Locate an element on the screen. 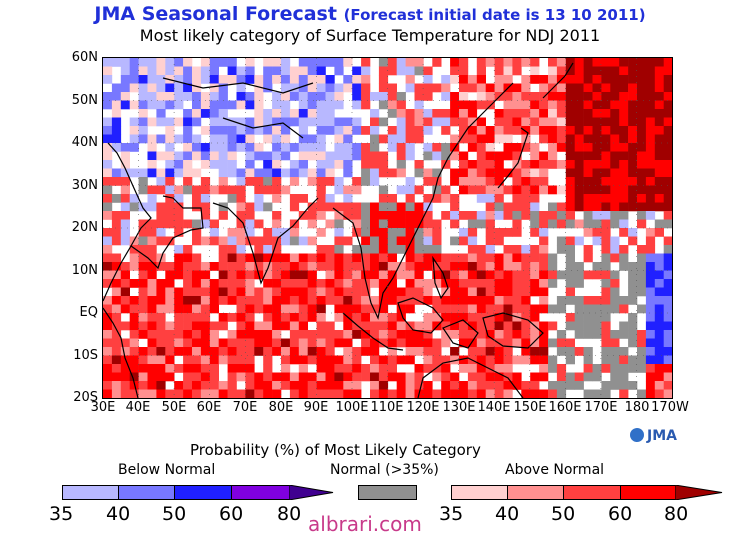 The image size is (740, 536). x-tick-140e: 140E is located at coordinates (494, 407).